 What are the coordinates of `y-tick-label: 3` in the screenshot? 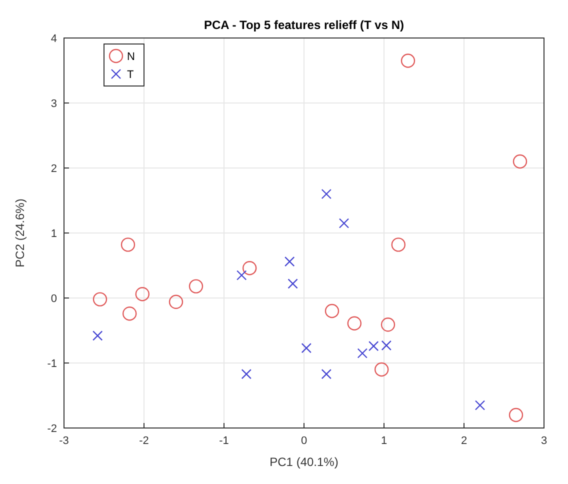 It's located at (53, 104).